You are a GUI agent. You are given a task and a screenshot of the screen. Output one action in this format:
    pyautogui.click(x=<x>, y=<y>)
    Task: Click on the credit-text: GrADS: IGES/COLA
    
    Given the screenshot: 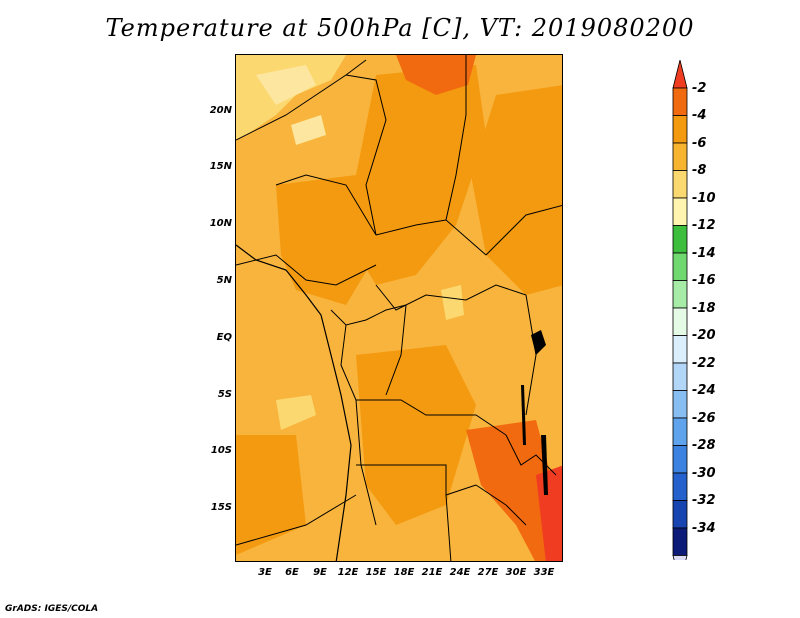 What is the action you would take?
    pyautogui.click(x=52, y=609)
    